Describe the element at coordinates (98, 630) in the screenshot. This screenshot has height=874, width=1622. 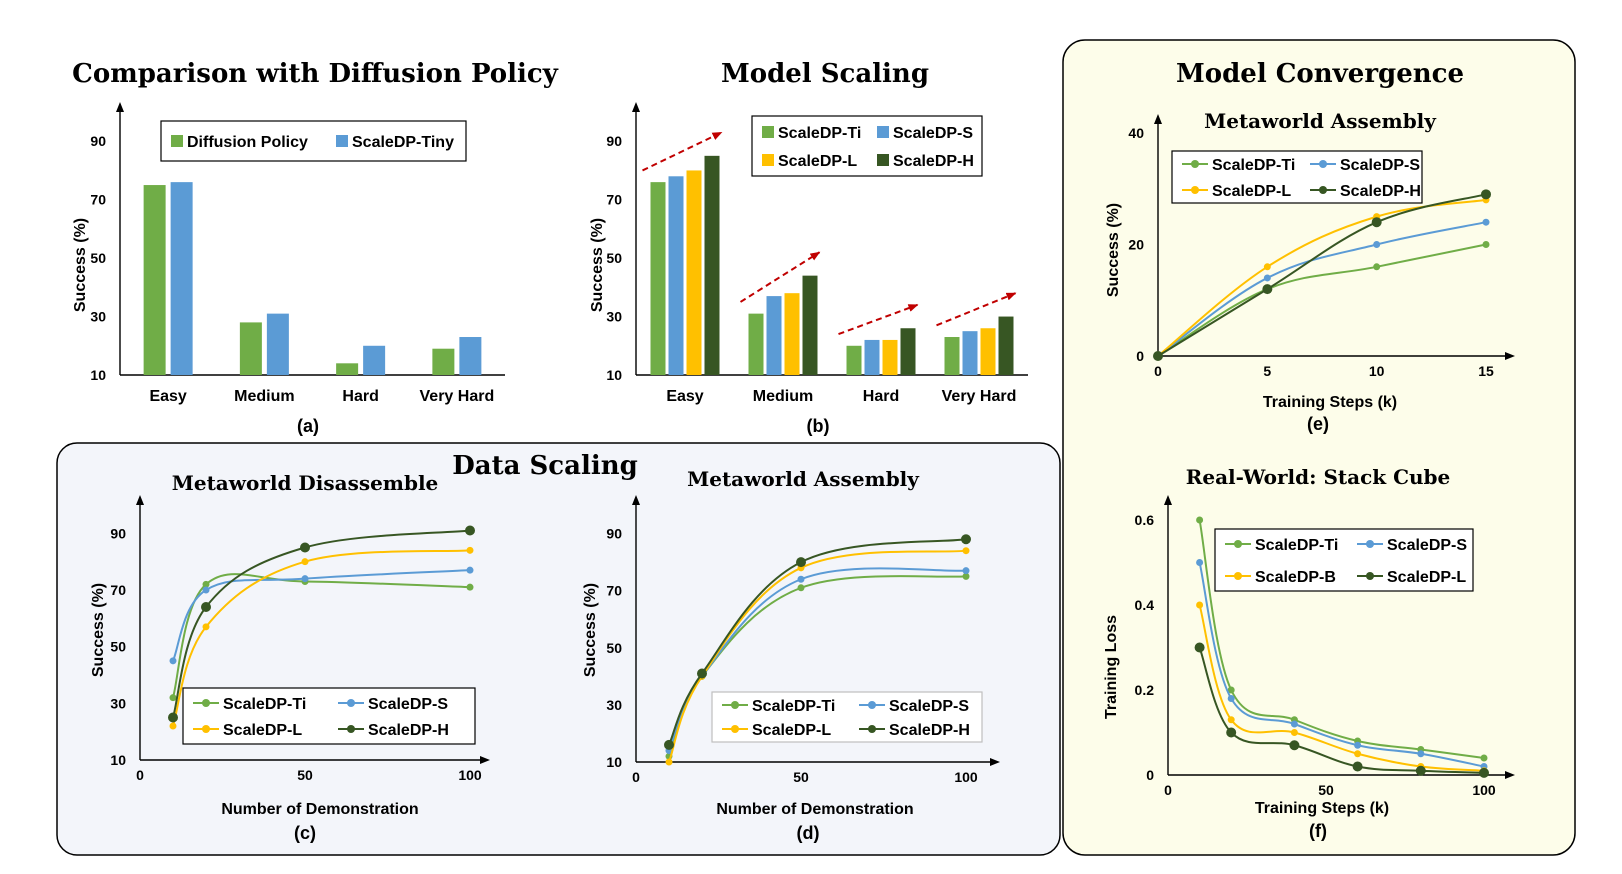
I see `panel-c-ylabel: Success (%)` at that location.